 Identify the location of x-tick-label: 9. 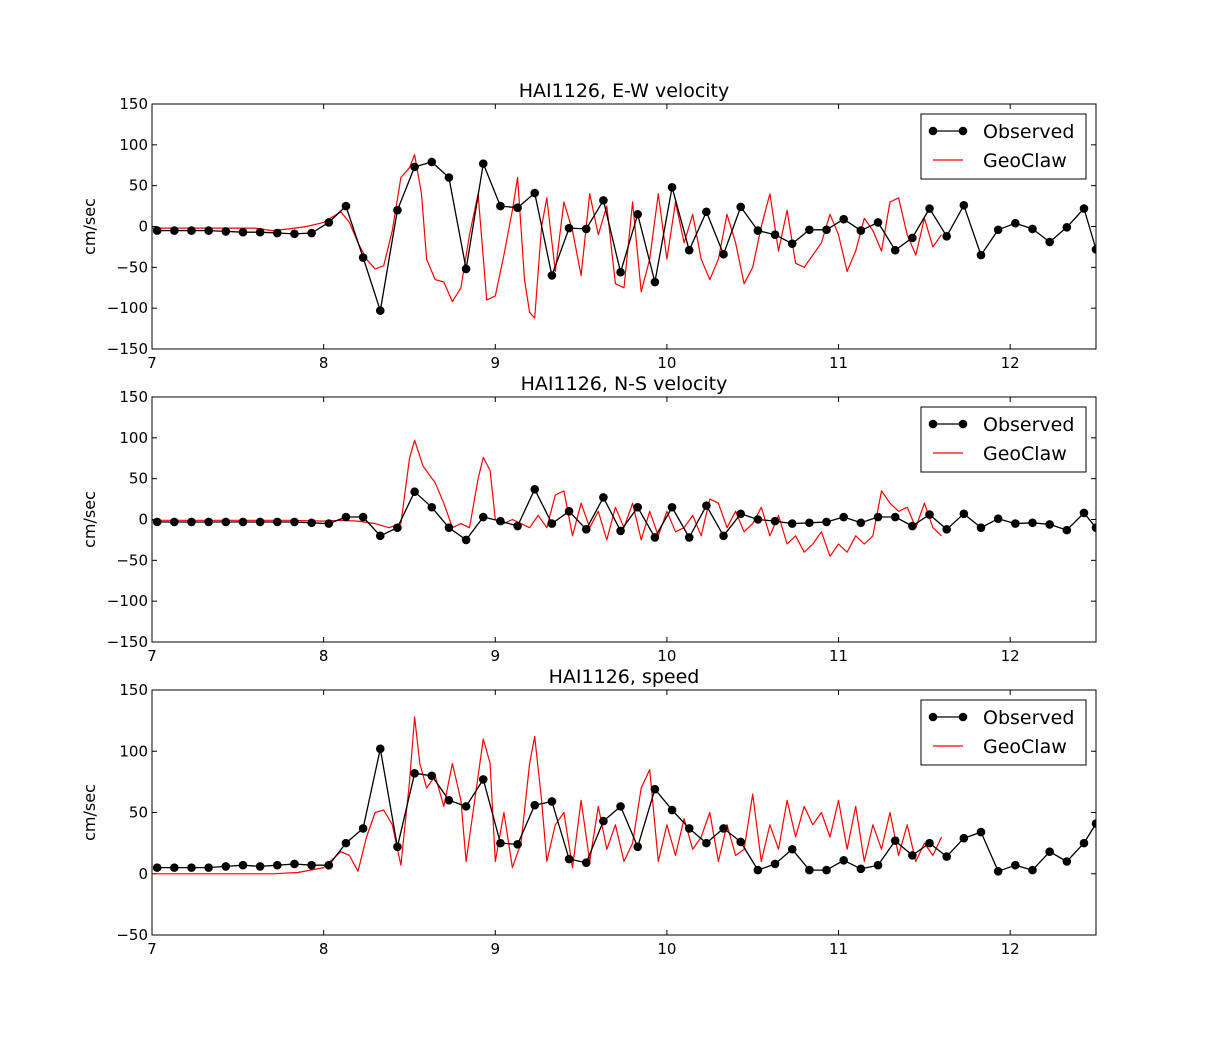
(495, 949).